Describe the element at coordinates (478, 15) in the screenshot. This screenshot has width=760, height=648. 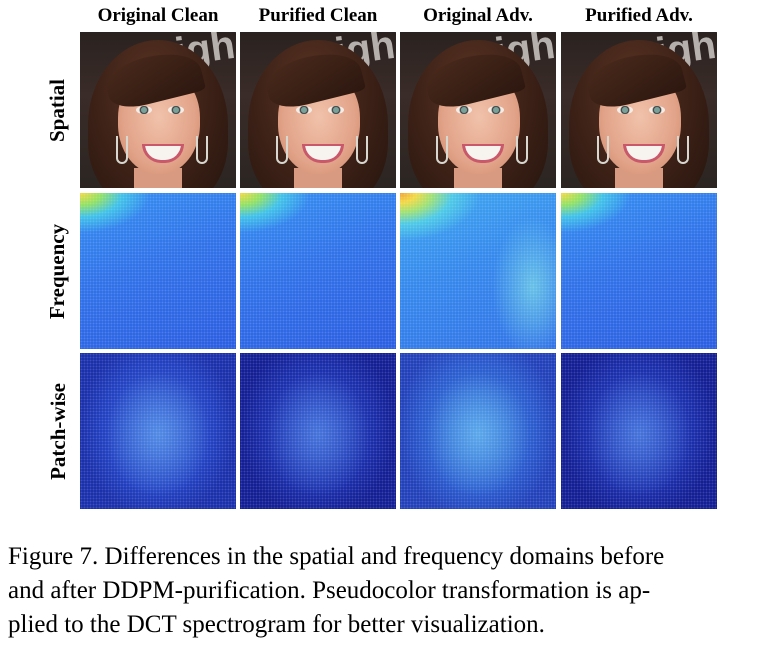
I see `column-header-original-adv: Original Adv.` at that location.